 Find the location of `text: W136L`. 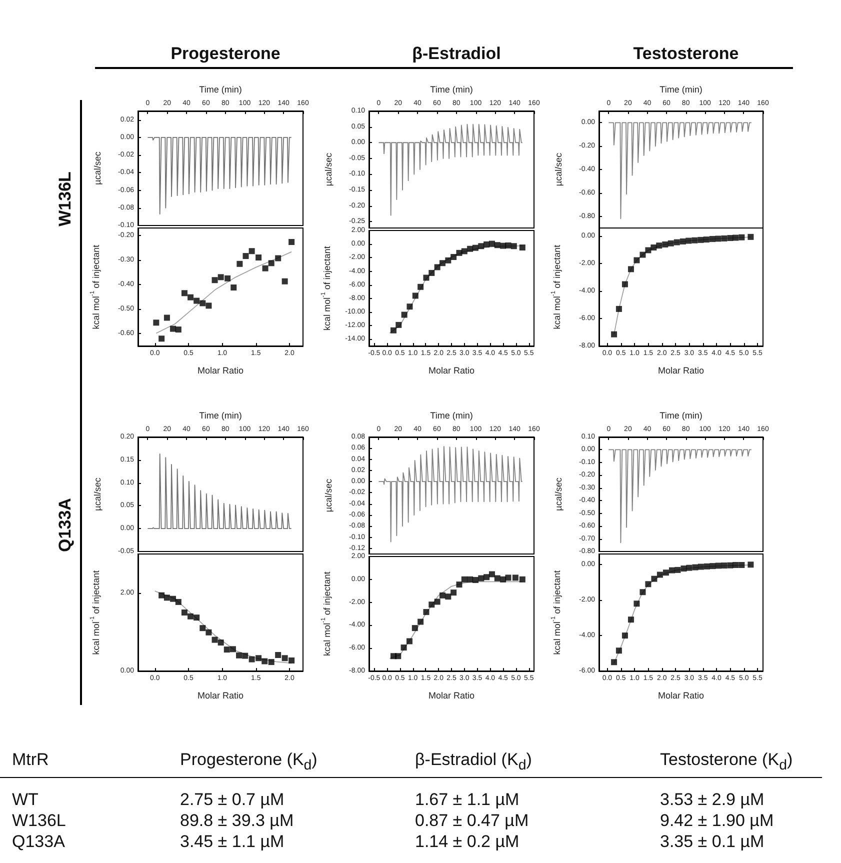

text: W136L is located at coordinates (39, 821).